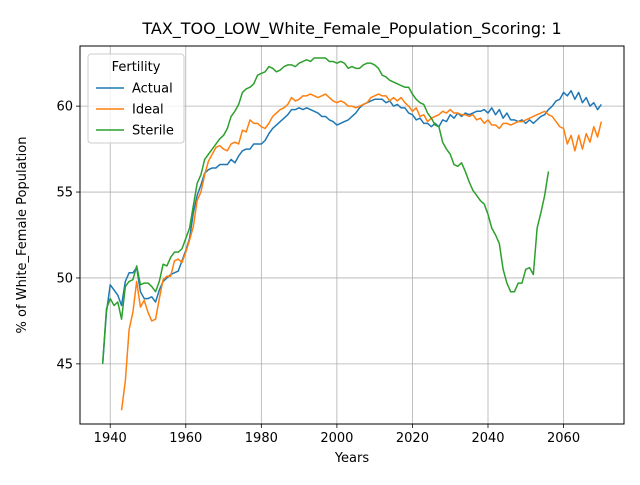 The width and height of the screenshot is (640, 485). What do you see at coordinates (352, 458) in the screenshot?
I see `x-axis-label: Years` at bounding box center [352, 458].